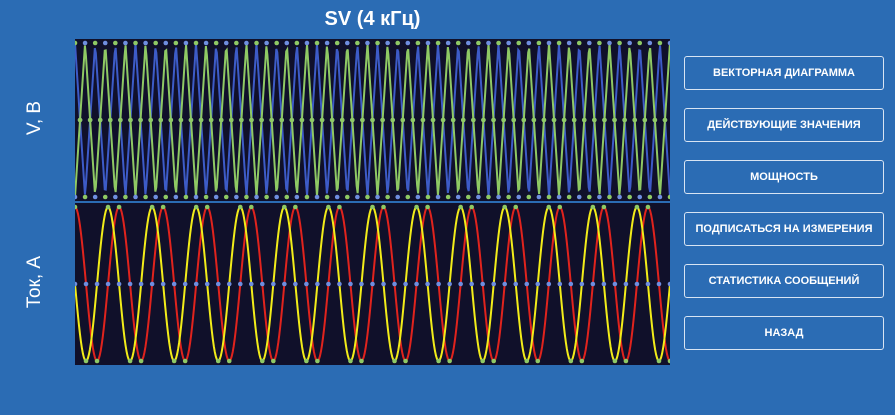 The image size is (895, 415). What do you see at coordinates (34, 282) in the screenshot?
I see `current-axis-label: Ток, А` at bounding box center [34, 282].